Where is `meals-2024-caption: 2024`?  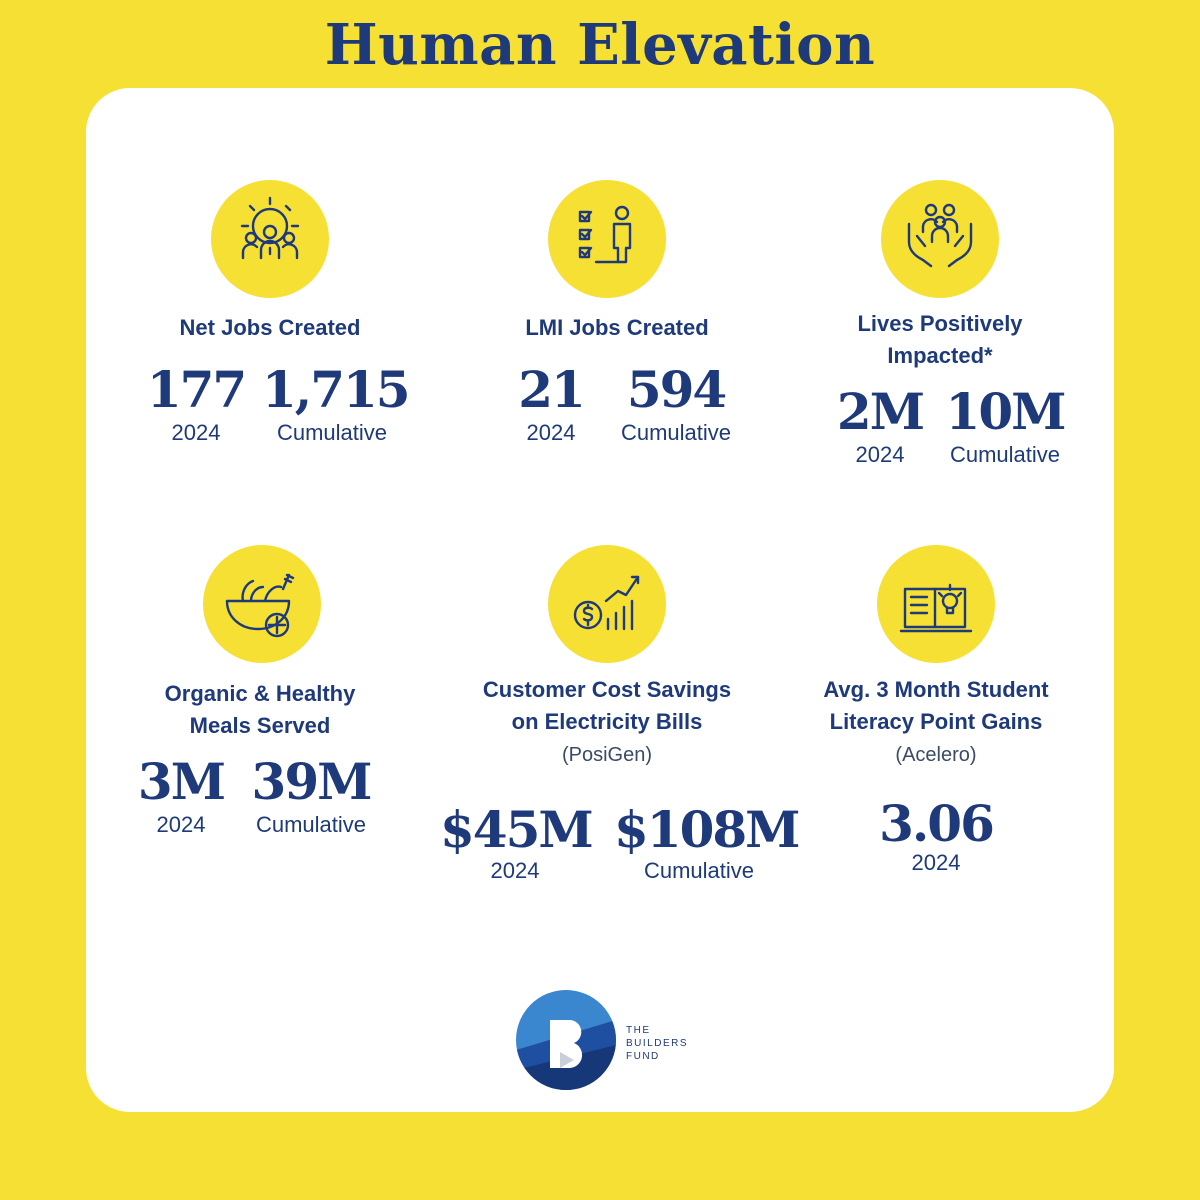
meals-2024-caption: 2024 is located at coordinates (181, 824).